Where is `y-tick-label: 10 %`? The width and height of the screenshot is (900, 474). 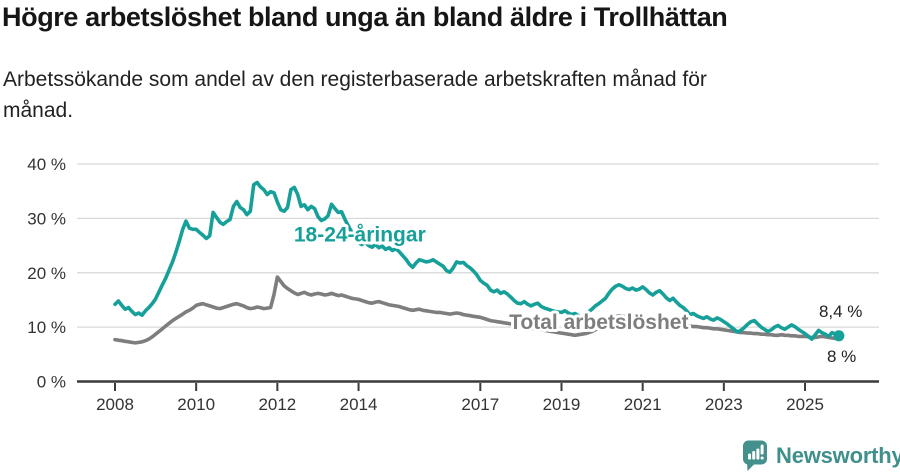 y-tick-label: 10 % is located at coordinates (46, 327).